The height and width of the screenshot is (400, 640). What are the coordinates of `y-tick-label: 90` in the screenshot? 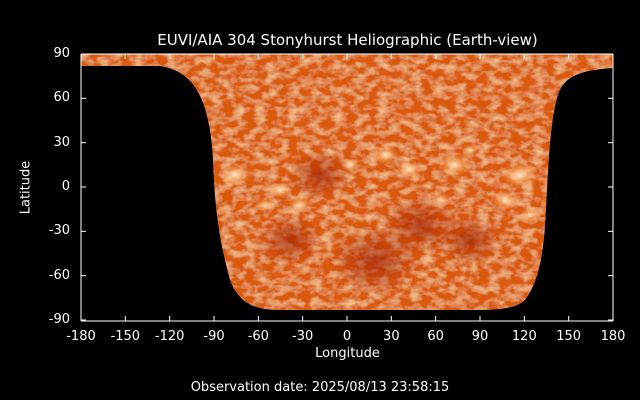 It's located at (61, 53).